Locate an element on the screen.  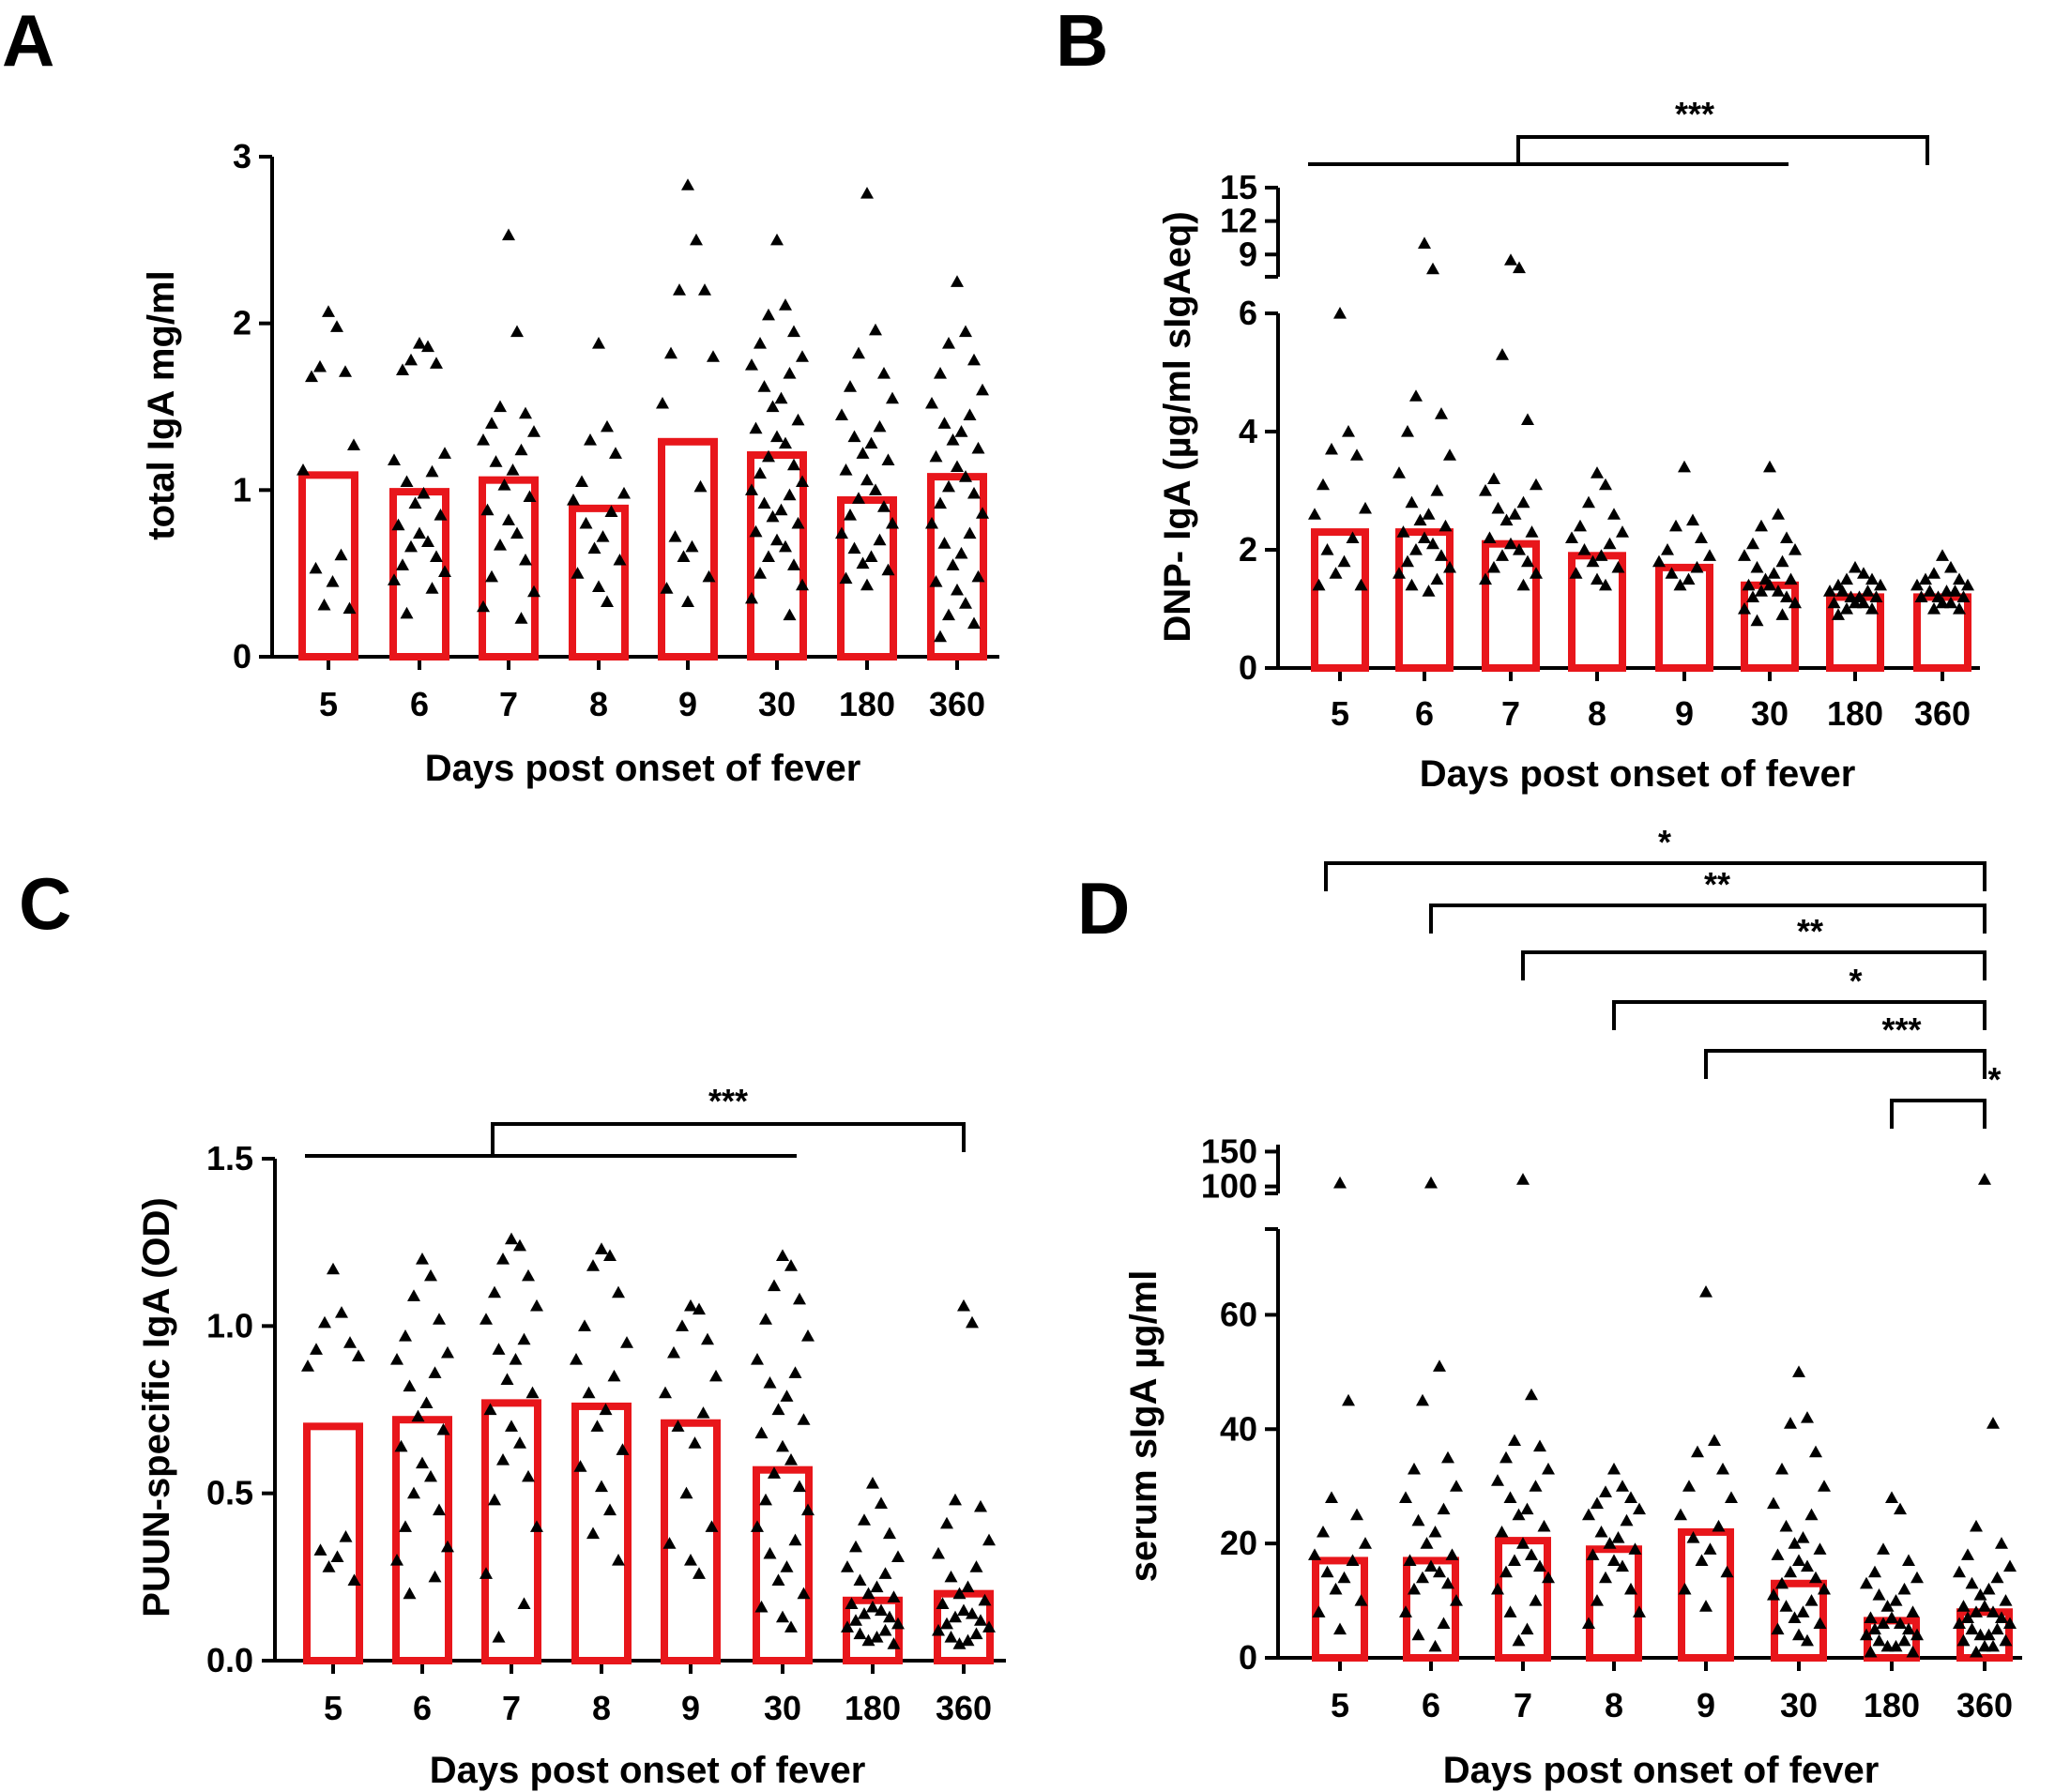
panel-d-y-tick-label: 40 is located at coordinates (1238, 1428).